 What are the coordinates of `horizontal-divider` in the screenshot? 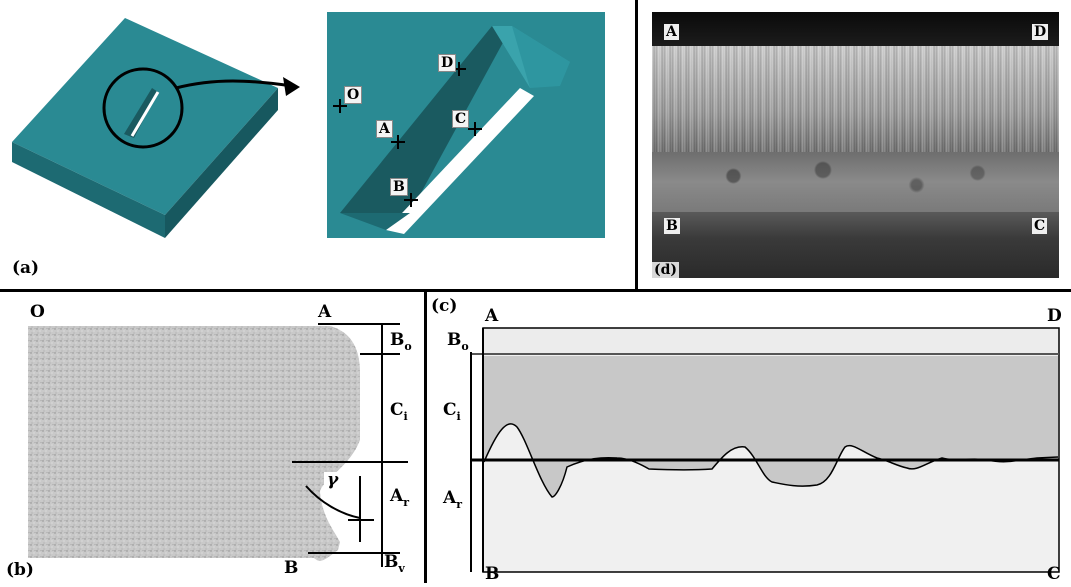 It's located at (535, 290).